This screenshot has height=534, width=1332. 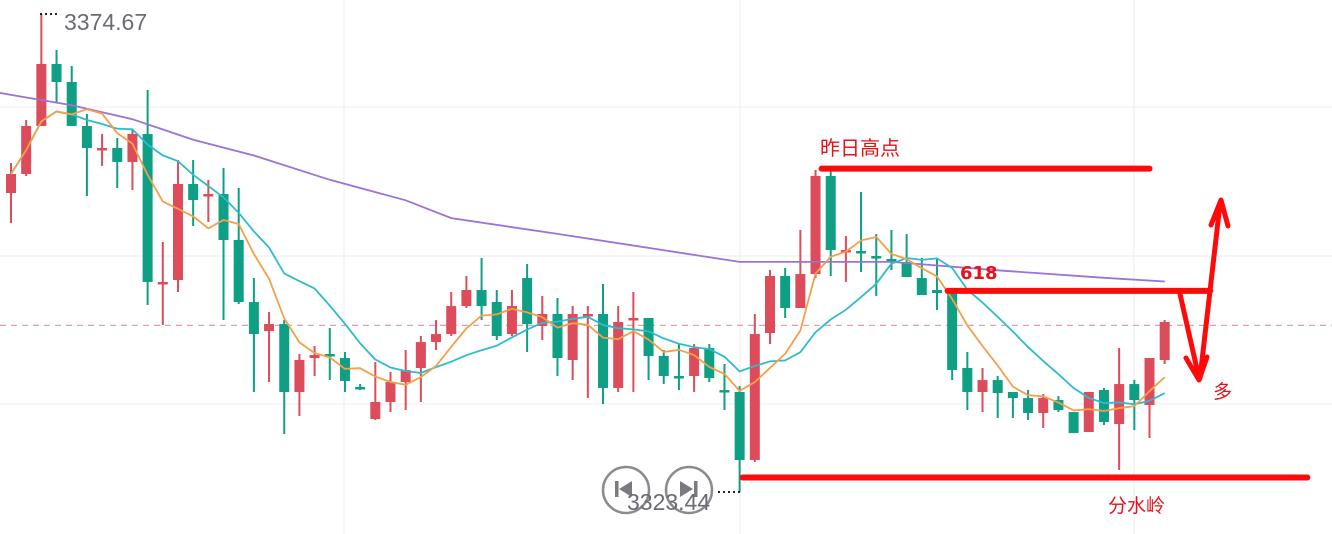 I want to click on high-price-label: 3374.67, so click(x=105, y=22).